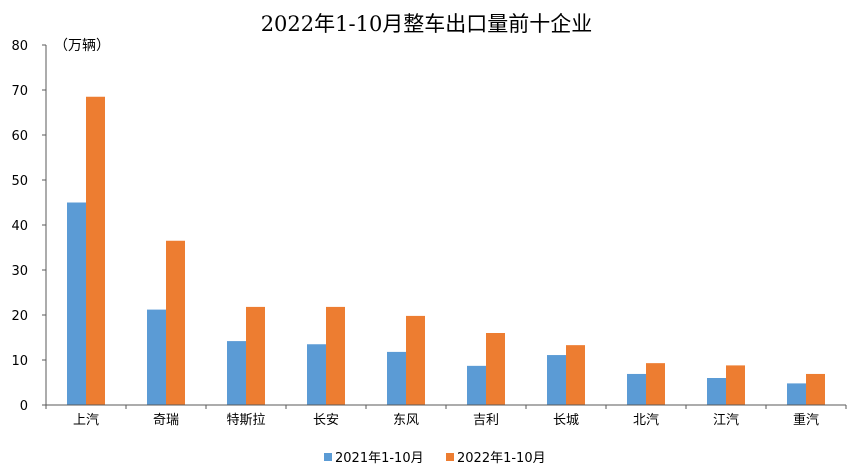  What do you see at coordinates (646, 420) in the screenshot?
I see `x-tick-label: 北汽` at bounding box center [646, 420].